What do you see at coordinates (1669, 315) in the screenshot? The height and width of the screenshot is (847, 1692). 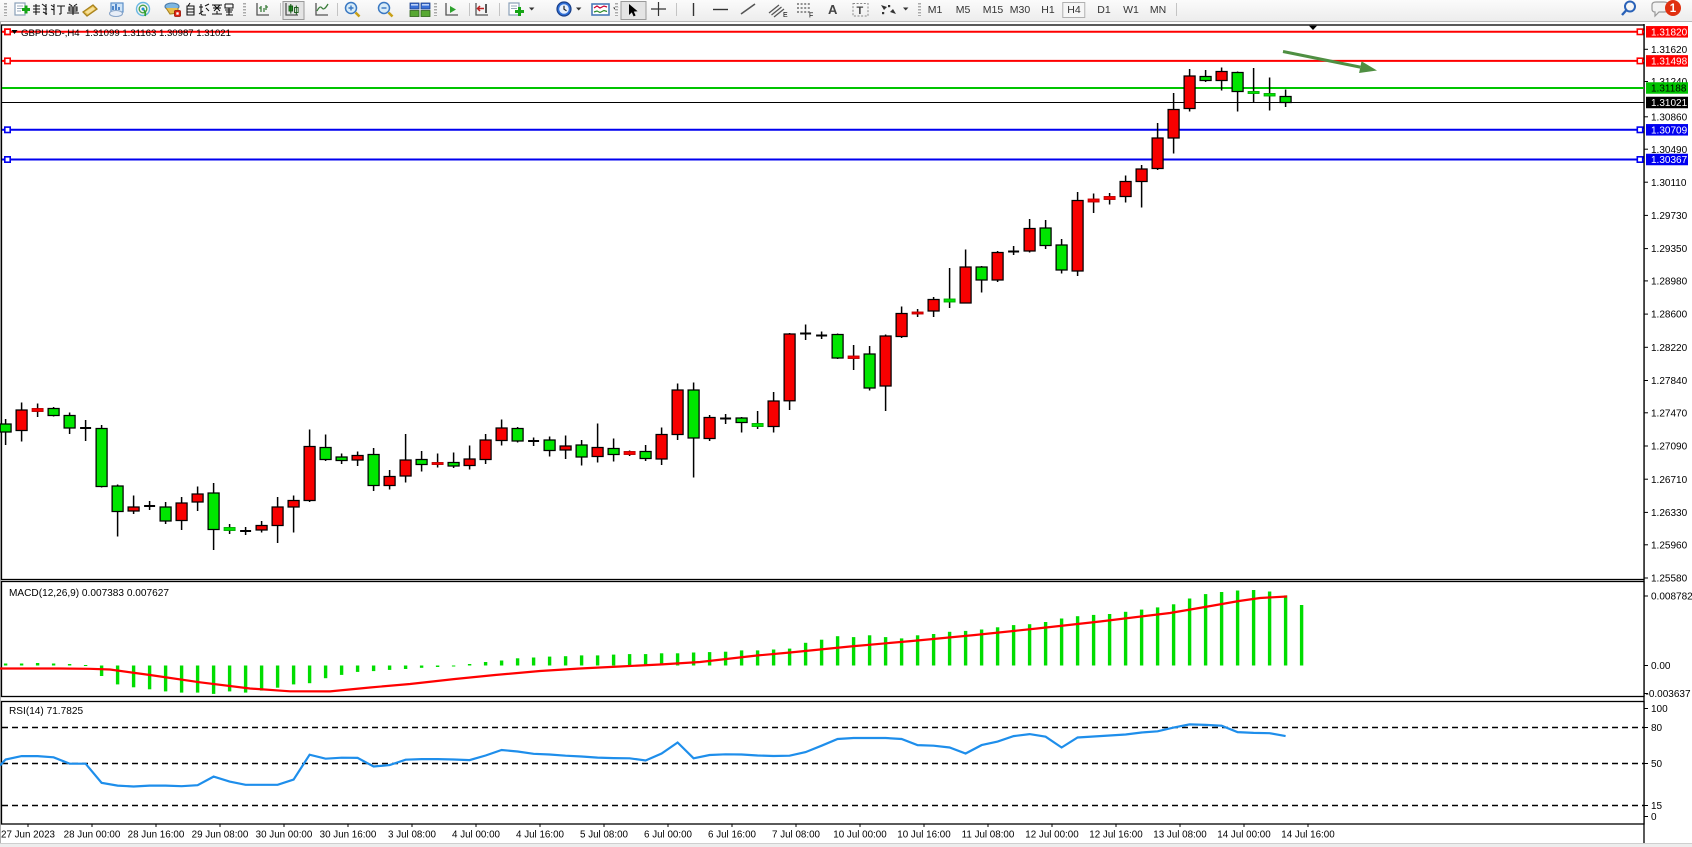 I see `svg-text: 1.28600` at bounding box center [1669, 315].